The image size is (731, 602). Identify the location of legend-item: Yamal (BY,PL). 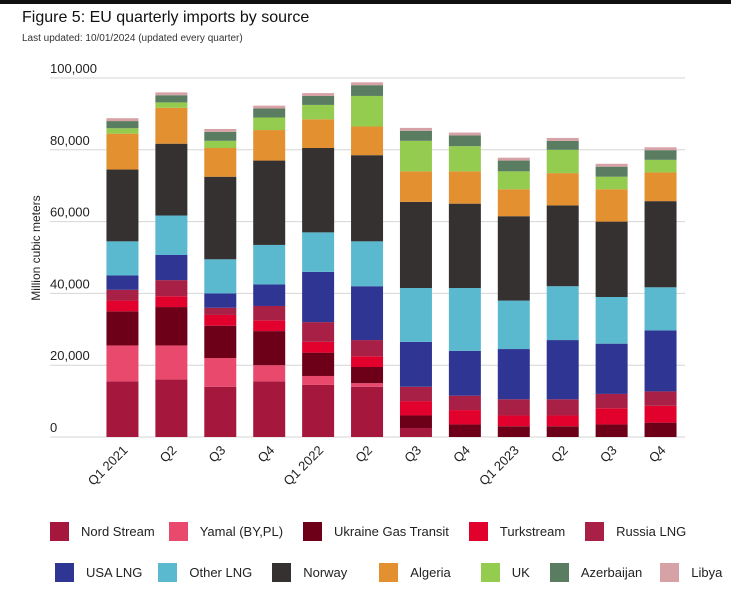
(226, 531).